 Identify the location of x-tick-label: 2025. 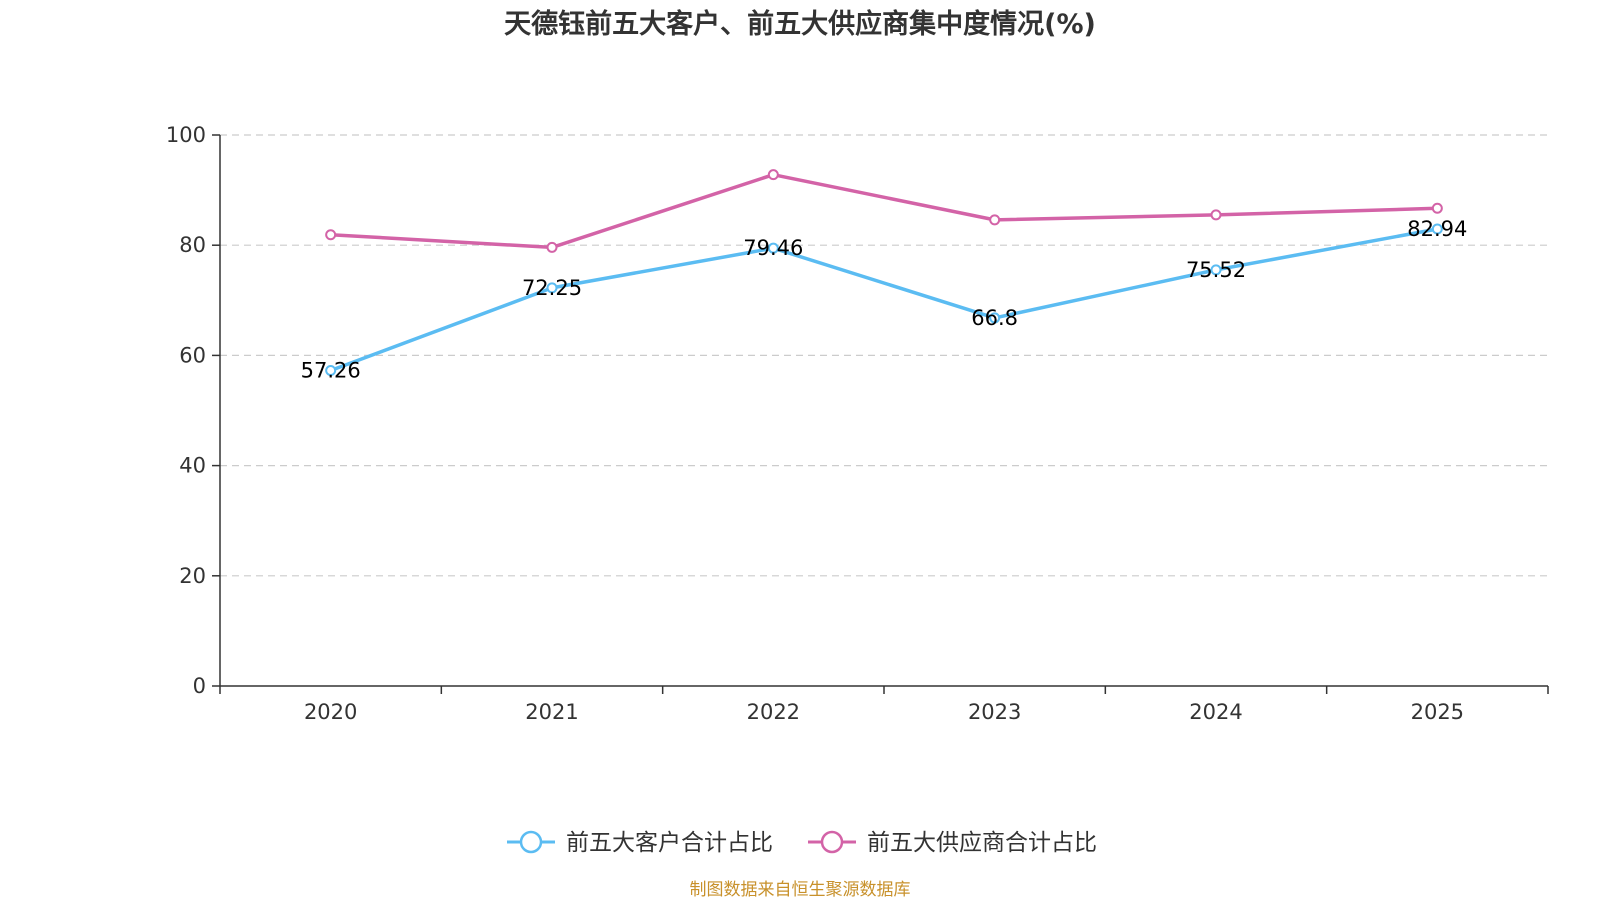
(1437, 712).